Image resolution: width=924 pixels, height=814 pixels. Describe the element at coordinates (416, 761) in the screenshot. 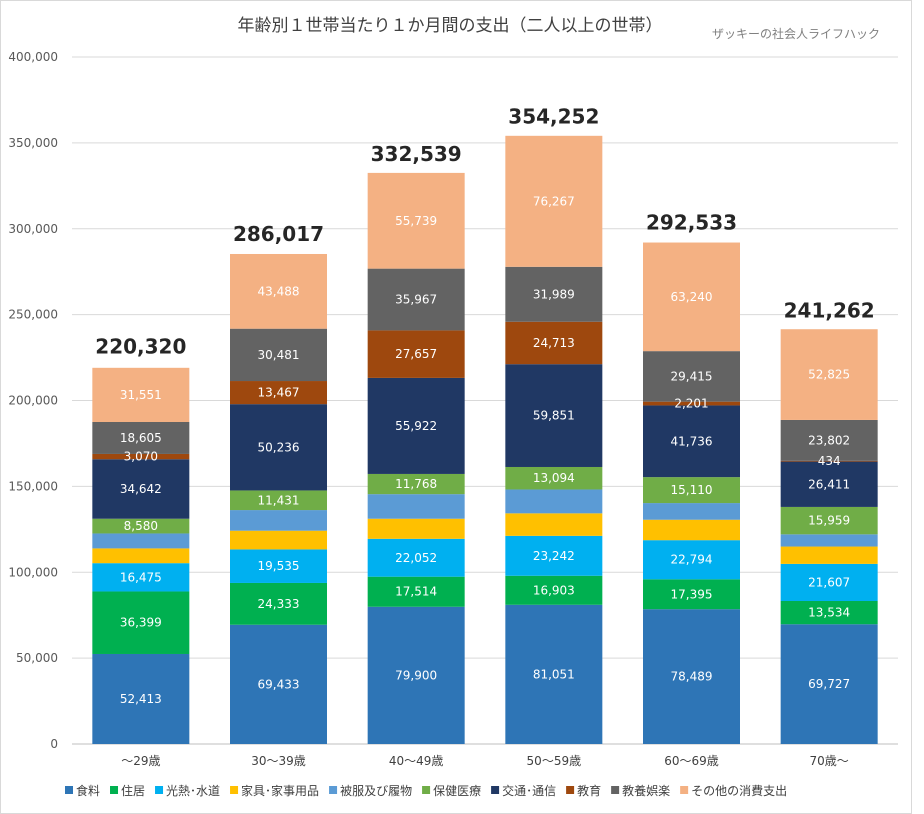

I see `x-tick-label: 40～49歳` at that location.